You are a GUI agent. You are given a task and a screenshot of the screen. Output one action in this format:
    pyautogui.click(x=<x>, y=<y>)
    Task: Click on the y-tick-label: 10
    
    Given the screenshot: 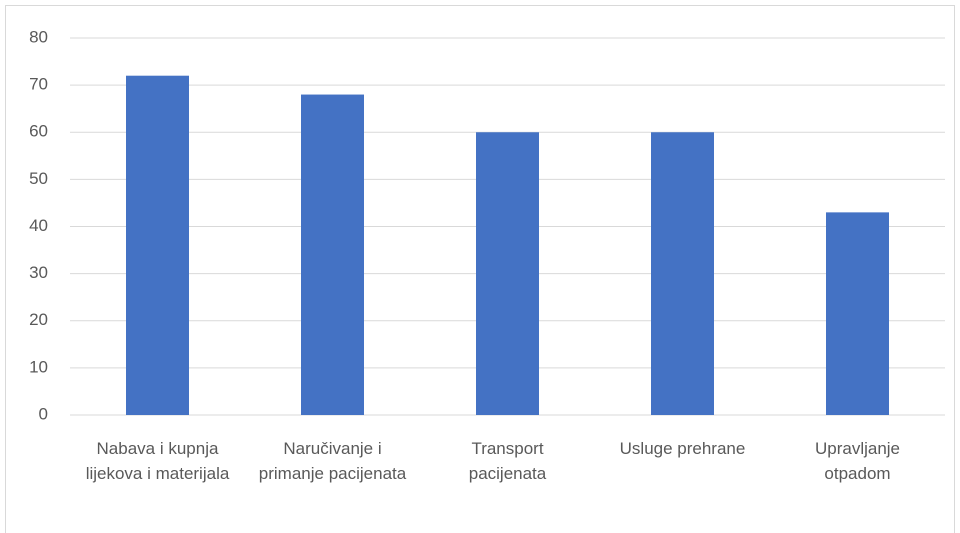 What is the action you would take?
    pyautogui.click(x=38, y=366)
    